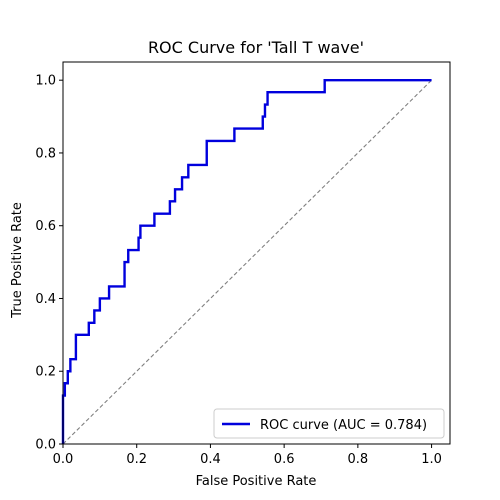 Image resolution: width=500 pixels, height=500 pixels. I want to click on y-axis-label: True Positive Rate, so click(17, 260).